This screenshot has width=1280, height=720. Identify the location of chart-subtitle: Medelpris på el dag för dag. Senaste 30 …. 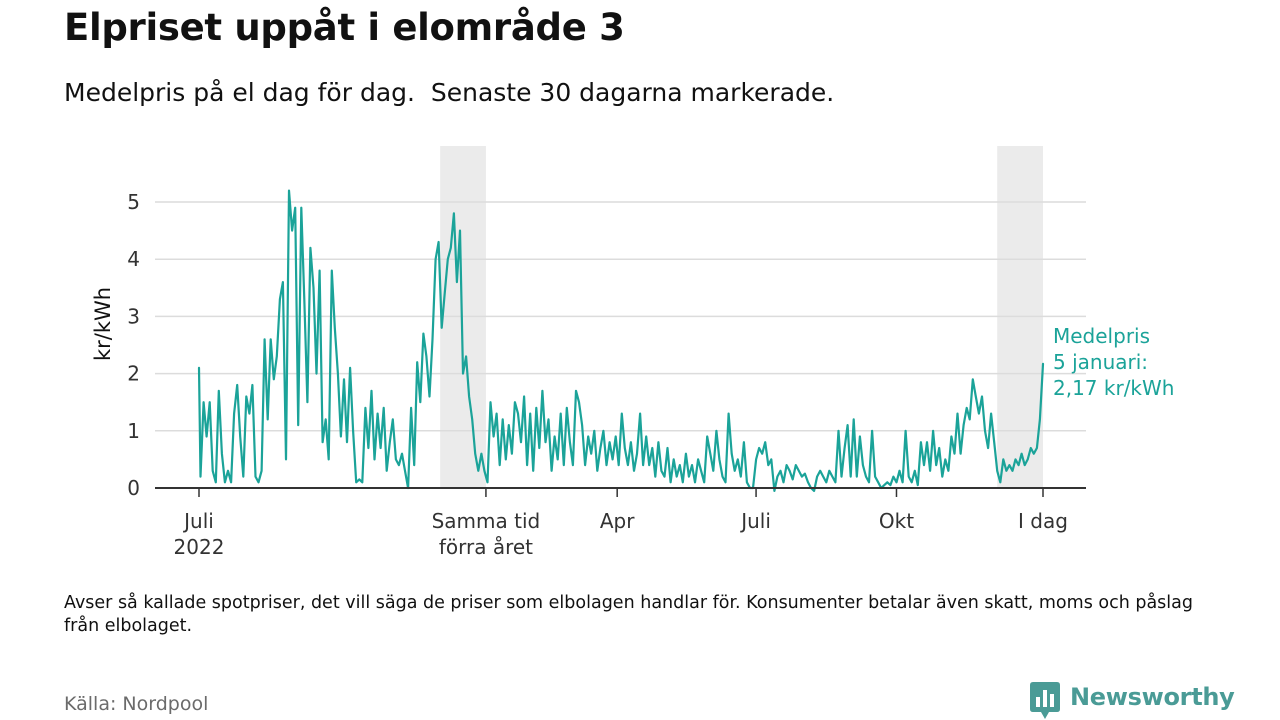
(449, 92).